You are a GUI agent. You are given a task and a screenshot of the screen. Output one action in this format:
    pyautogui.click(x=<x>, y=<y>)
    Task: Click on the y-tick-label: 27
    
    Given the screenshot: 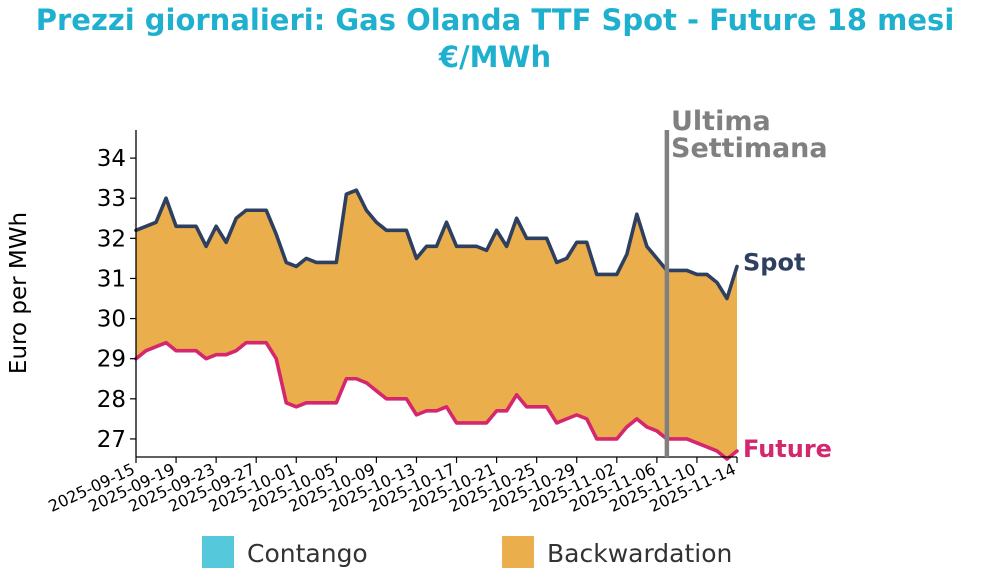 What is the action you would take?
    pyautogui.click(x=111, y=440)
    